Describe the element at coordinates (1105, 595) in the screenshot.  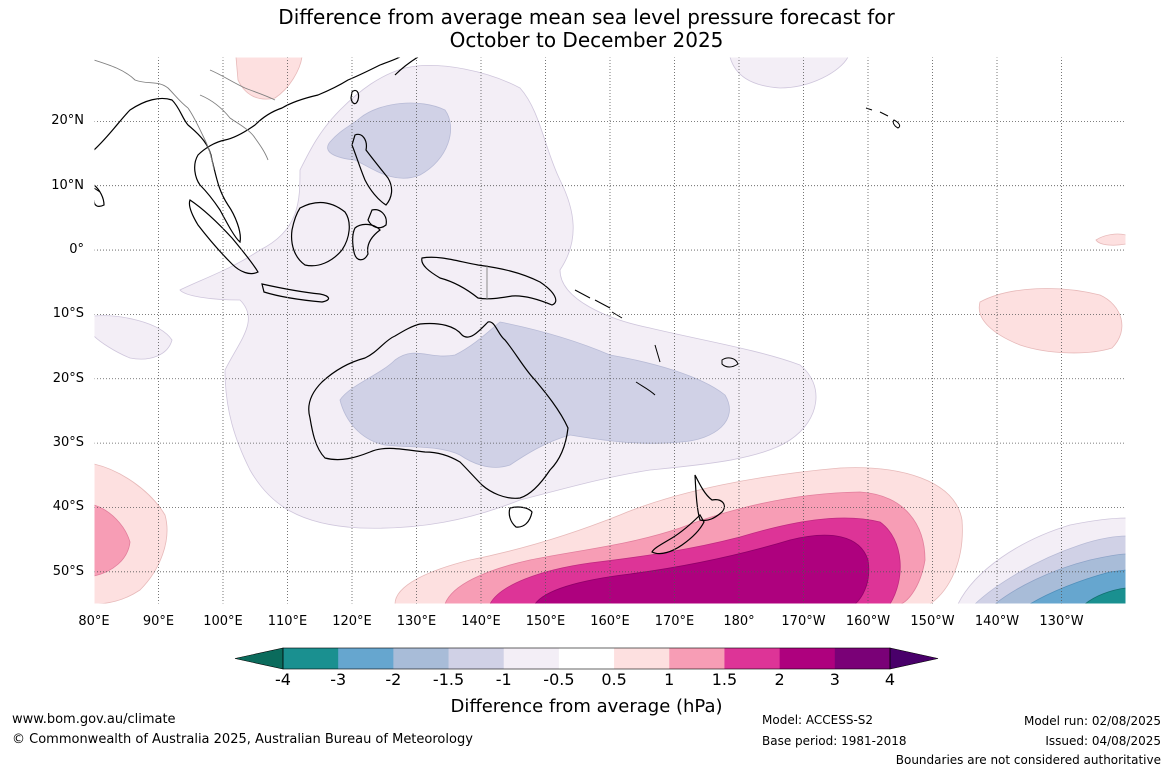
I see `anomaly-region-neg3-se` at that location.